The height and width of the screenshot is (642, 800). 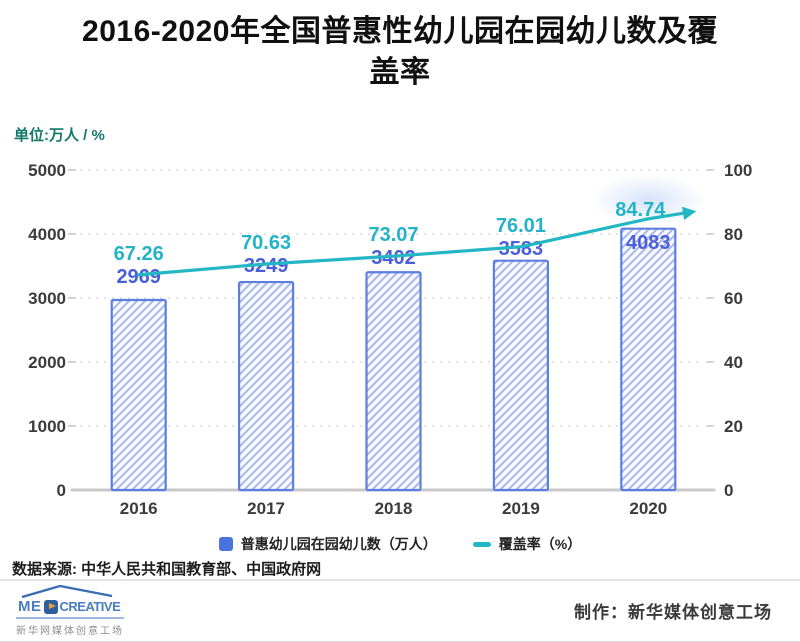 What do you see at coordinates (138, 395) in the screenshot?
I see `bar-2016` at bounding box center [138, 395].